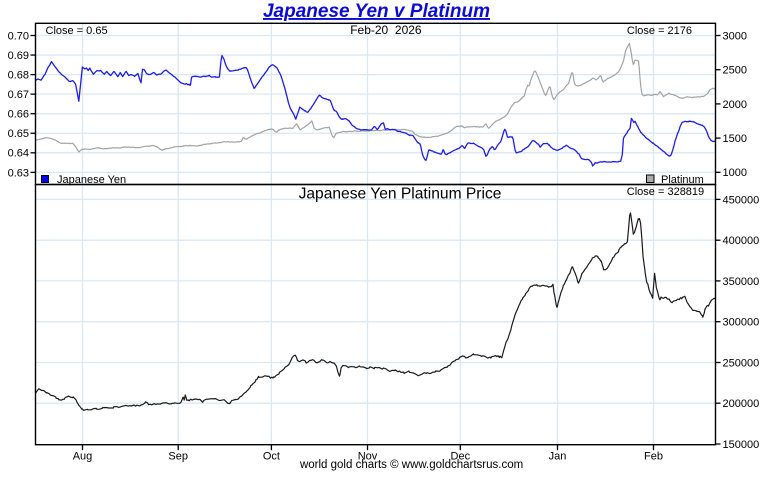  Describe the element at coordinates (741, 200) in the screenshot. I see `svg-text: 450000` at that location.